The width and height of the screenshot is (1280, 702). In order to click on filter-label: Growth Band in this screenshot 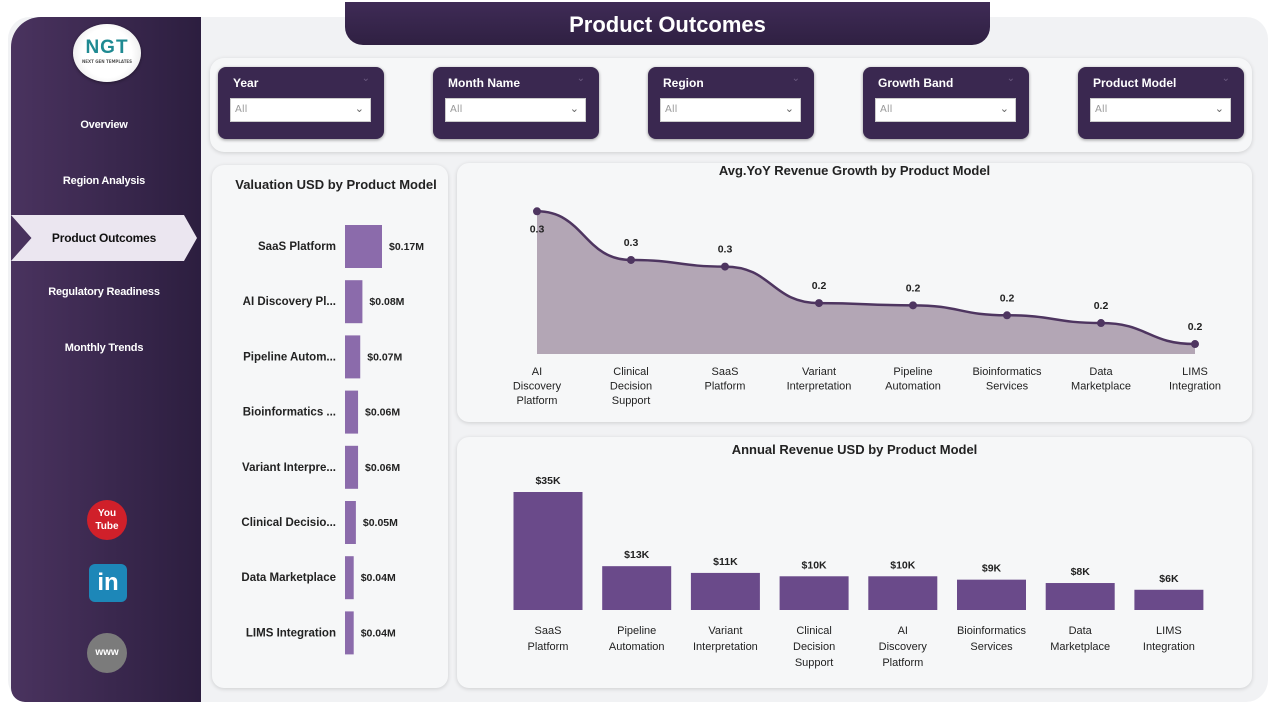, I will do `click(916, 83)`.